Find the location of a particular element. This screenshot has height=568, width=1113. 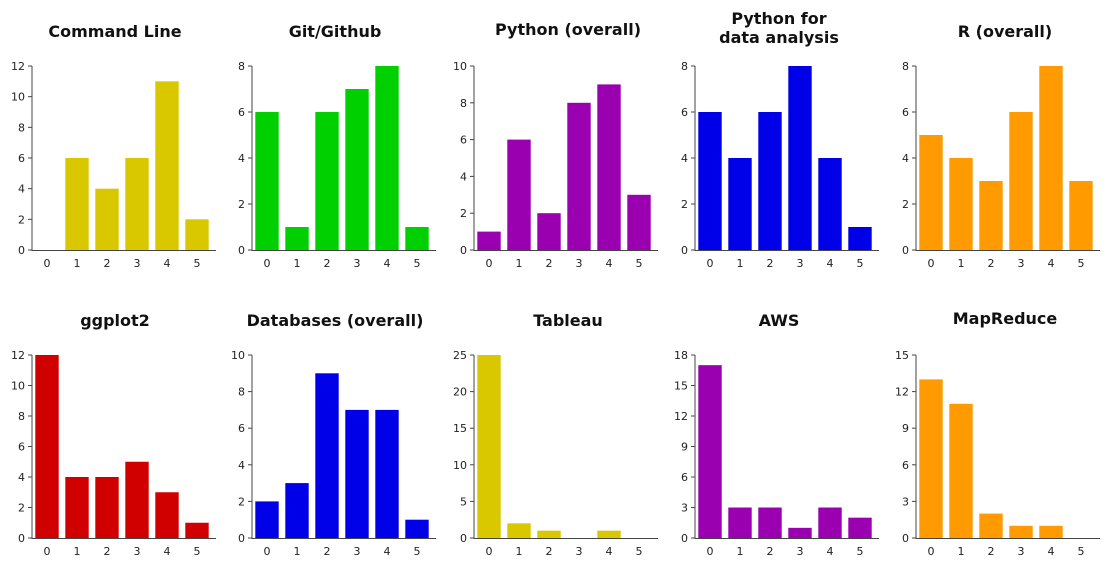

y-tick-label: 25 is located at coordinates (460, 355).